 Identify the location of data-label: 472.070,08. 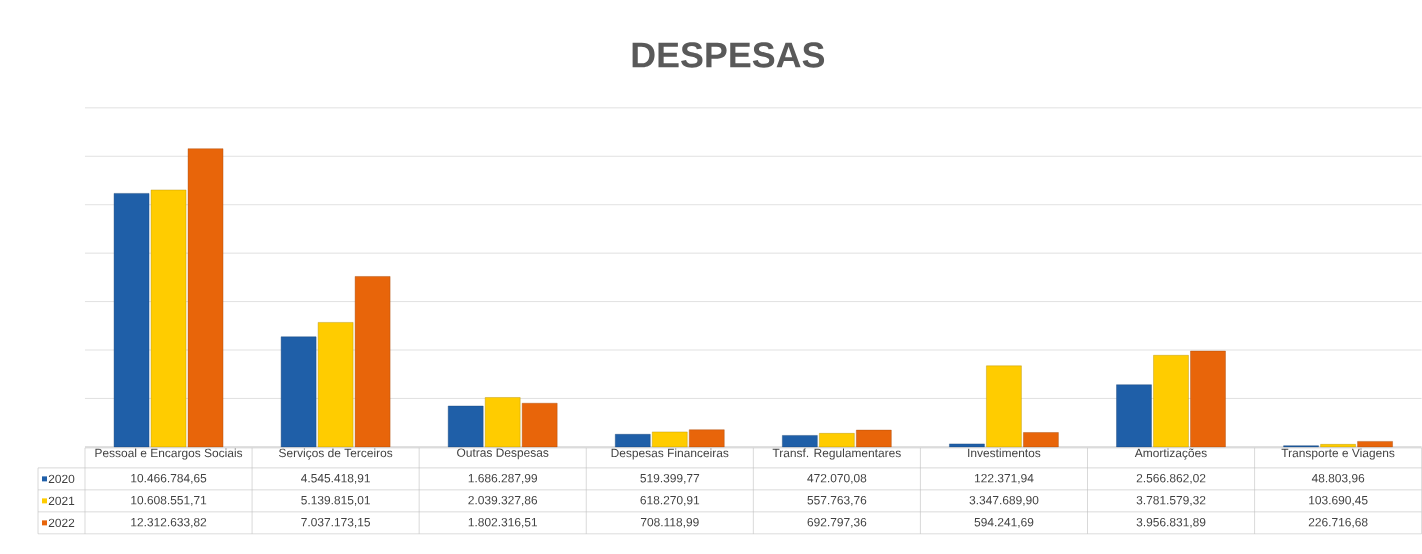
(837, 479).